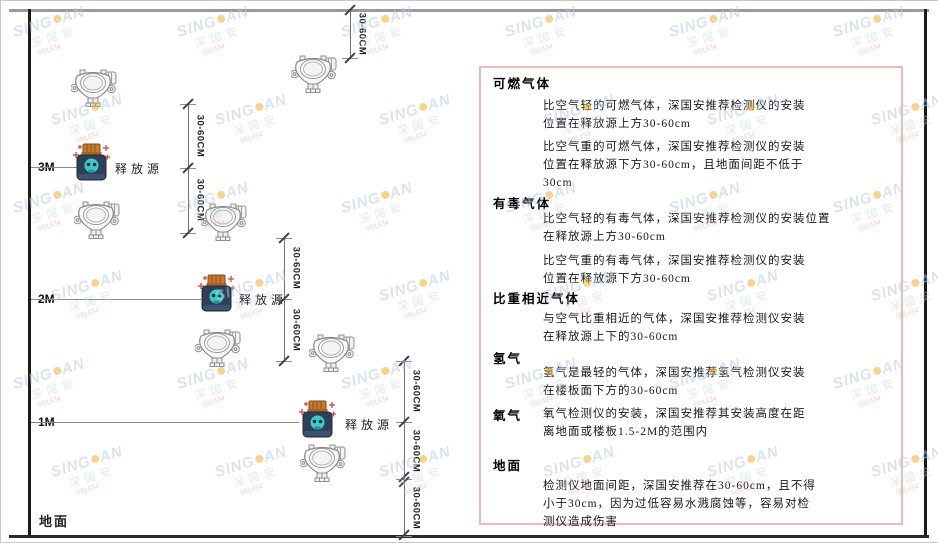 The height and width of the screenshot is (543, 938). What do you see at coordinates (925, 273) in the screenshot?
I see `right-wall-line` at bounding box center [925, 273].